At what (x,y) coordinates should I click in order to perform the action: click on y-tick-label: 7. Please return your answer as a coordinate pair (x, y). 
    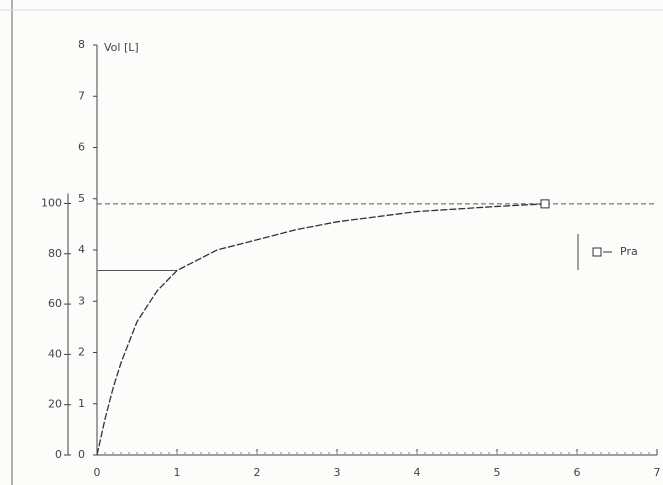
    Looking at the image, I should click on (81, 95).